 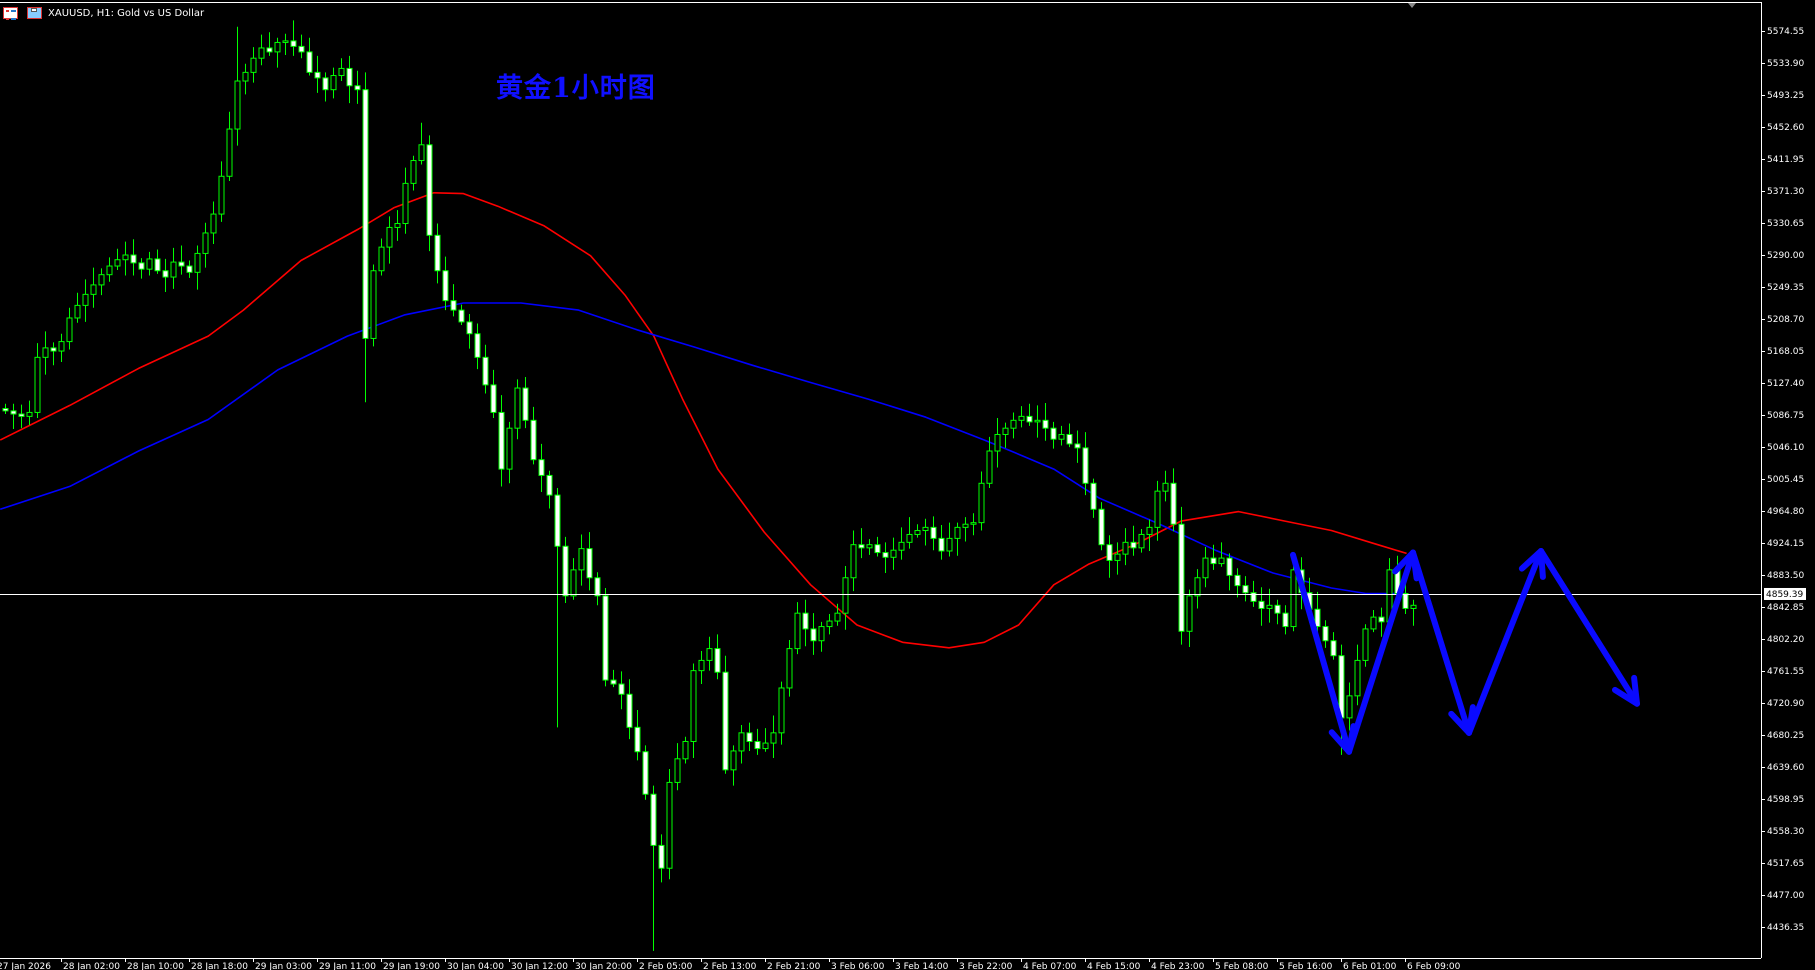 I want to click on forecast-arrowhead-icon, so click(x=1625, y=690).